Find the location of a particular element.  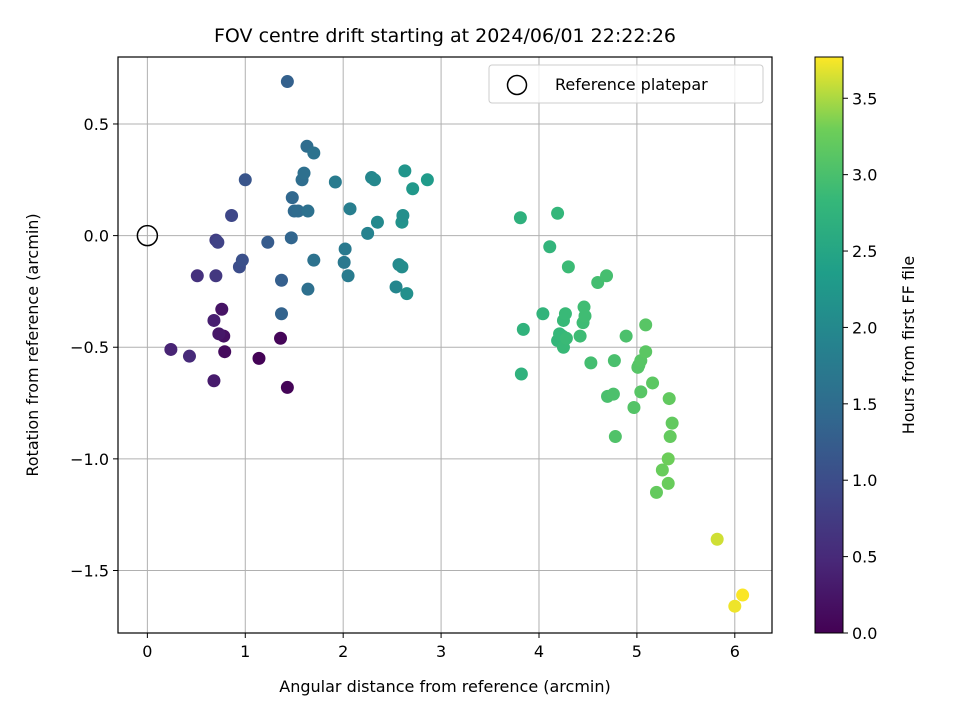

colorbar-tick-label: 3.5 is located at coordinates (864, 98).